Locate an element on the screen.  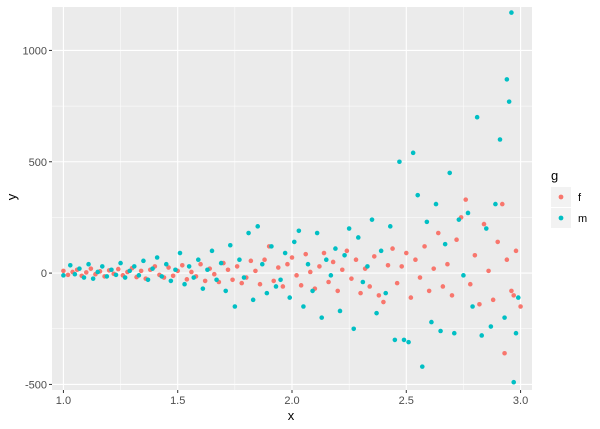
x-tick-label: 1.5 is located at coordinates (177, 401).